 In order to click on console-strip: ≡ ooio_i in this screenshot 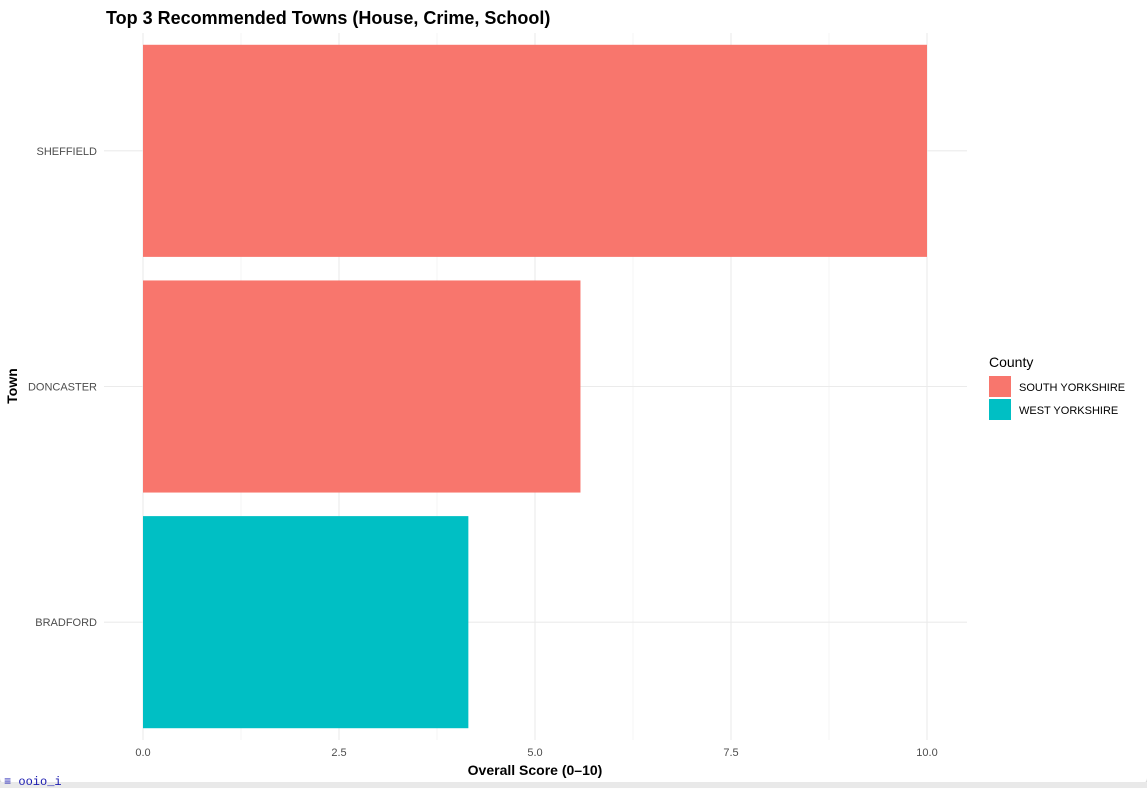, I will do `click(573, 782)`.